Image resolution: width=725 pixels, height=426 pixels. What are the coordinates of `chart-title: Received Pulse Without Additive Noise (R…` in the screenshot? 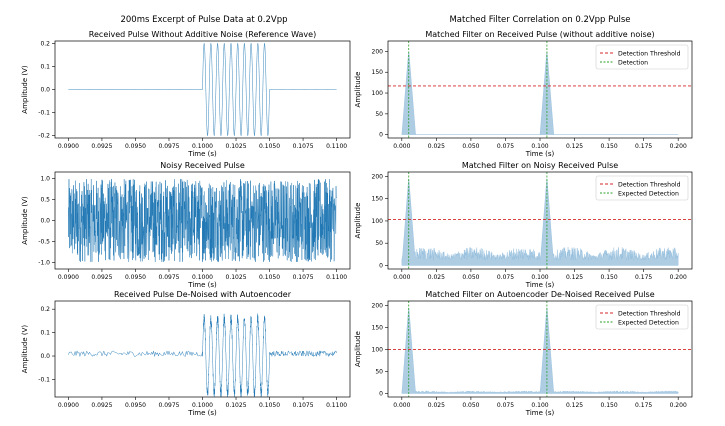 It's located at (202, 34).